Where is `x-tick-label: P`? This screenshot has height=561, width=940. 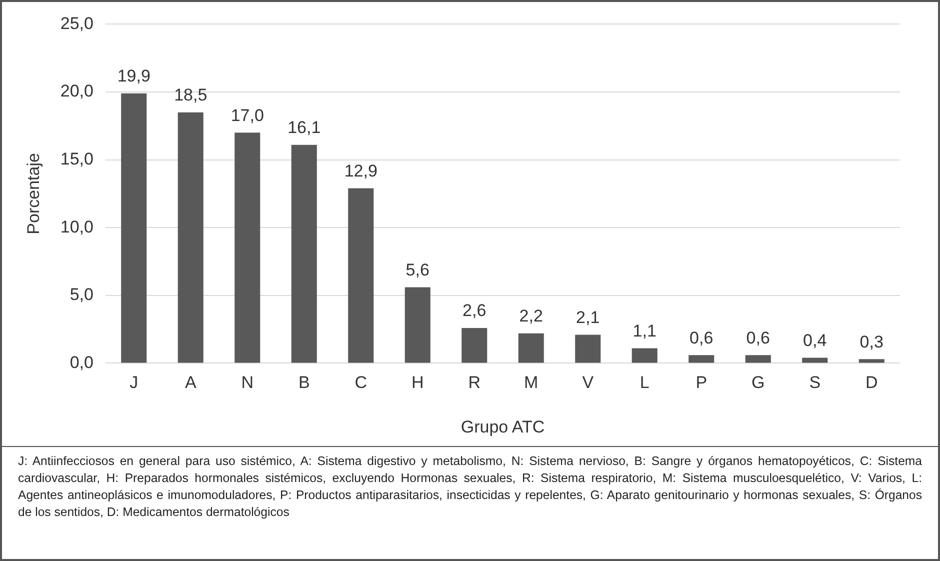 x-tick-label: P is located at coordinates (702, 382).